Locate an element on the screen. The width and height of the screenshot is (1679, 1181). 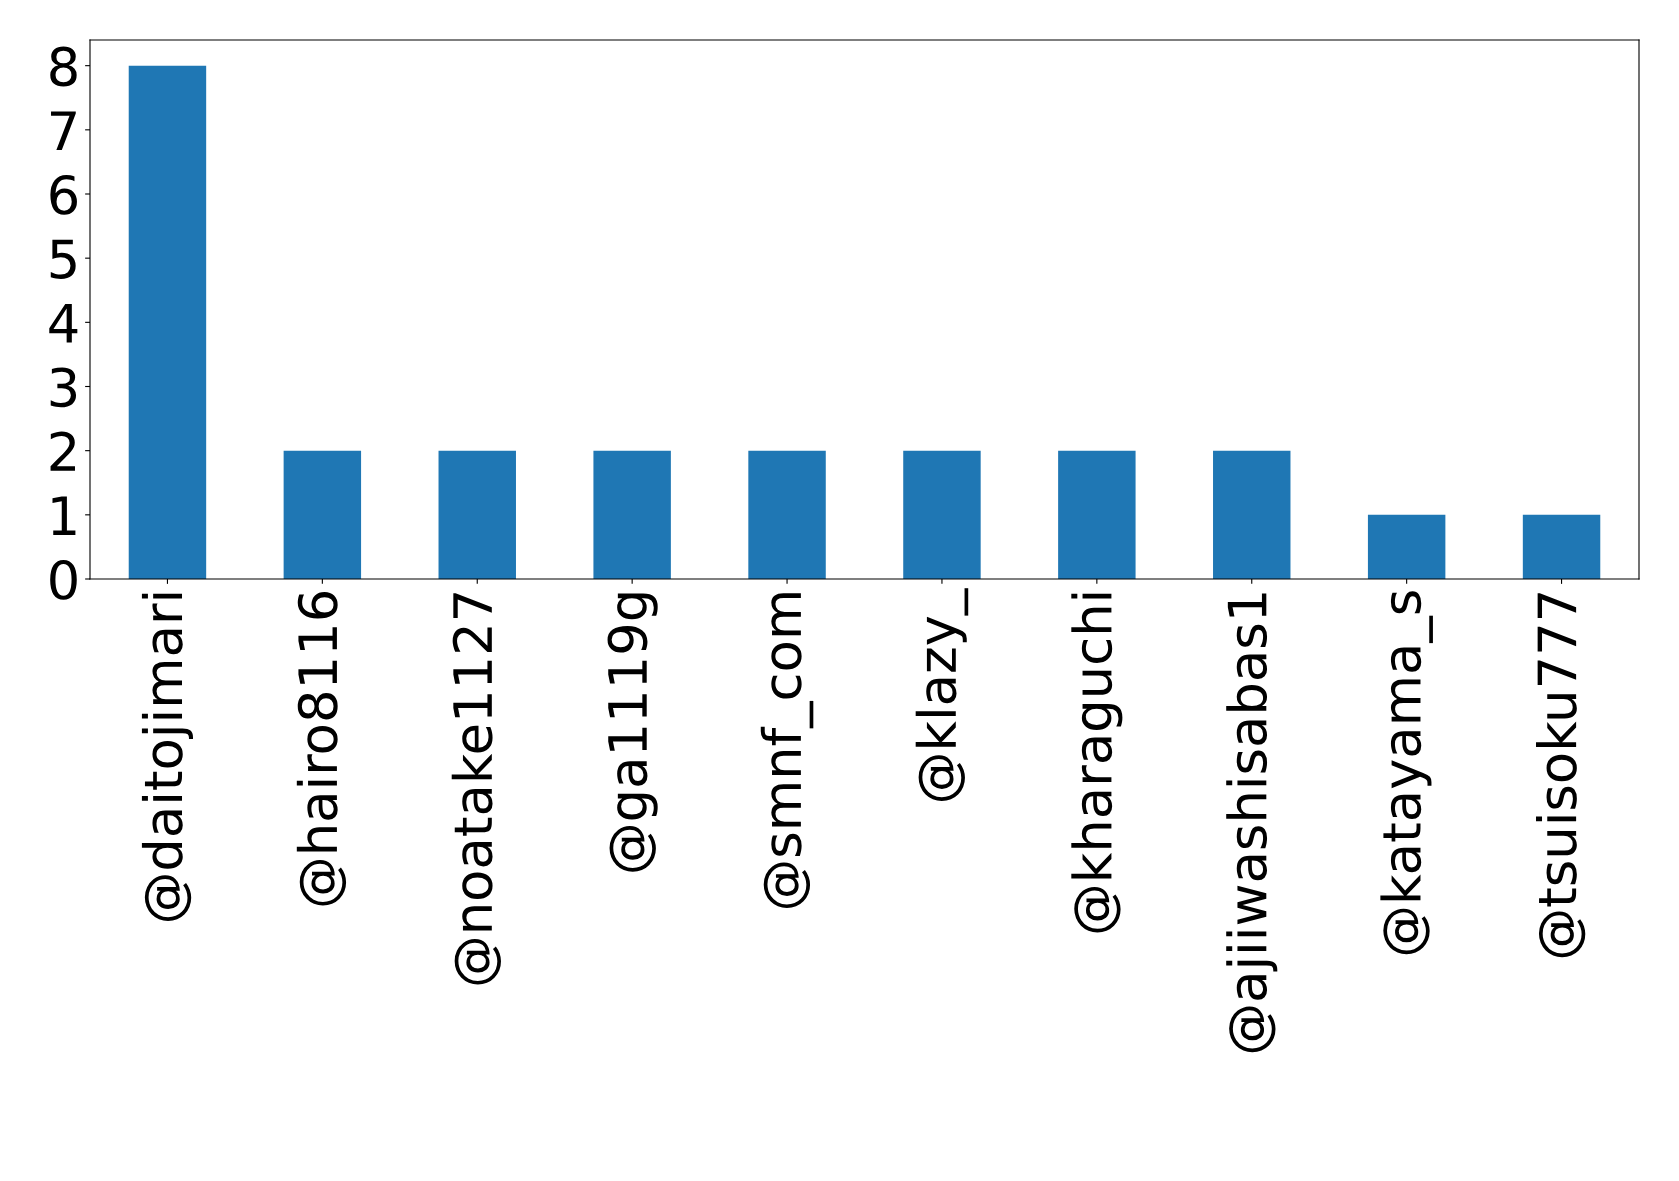
y-tick-label: 0 is located at coordinates (63, 579).